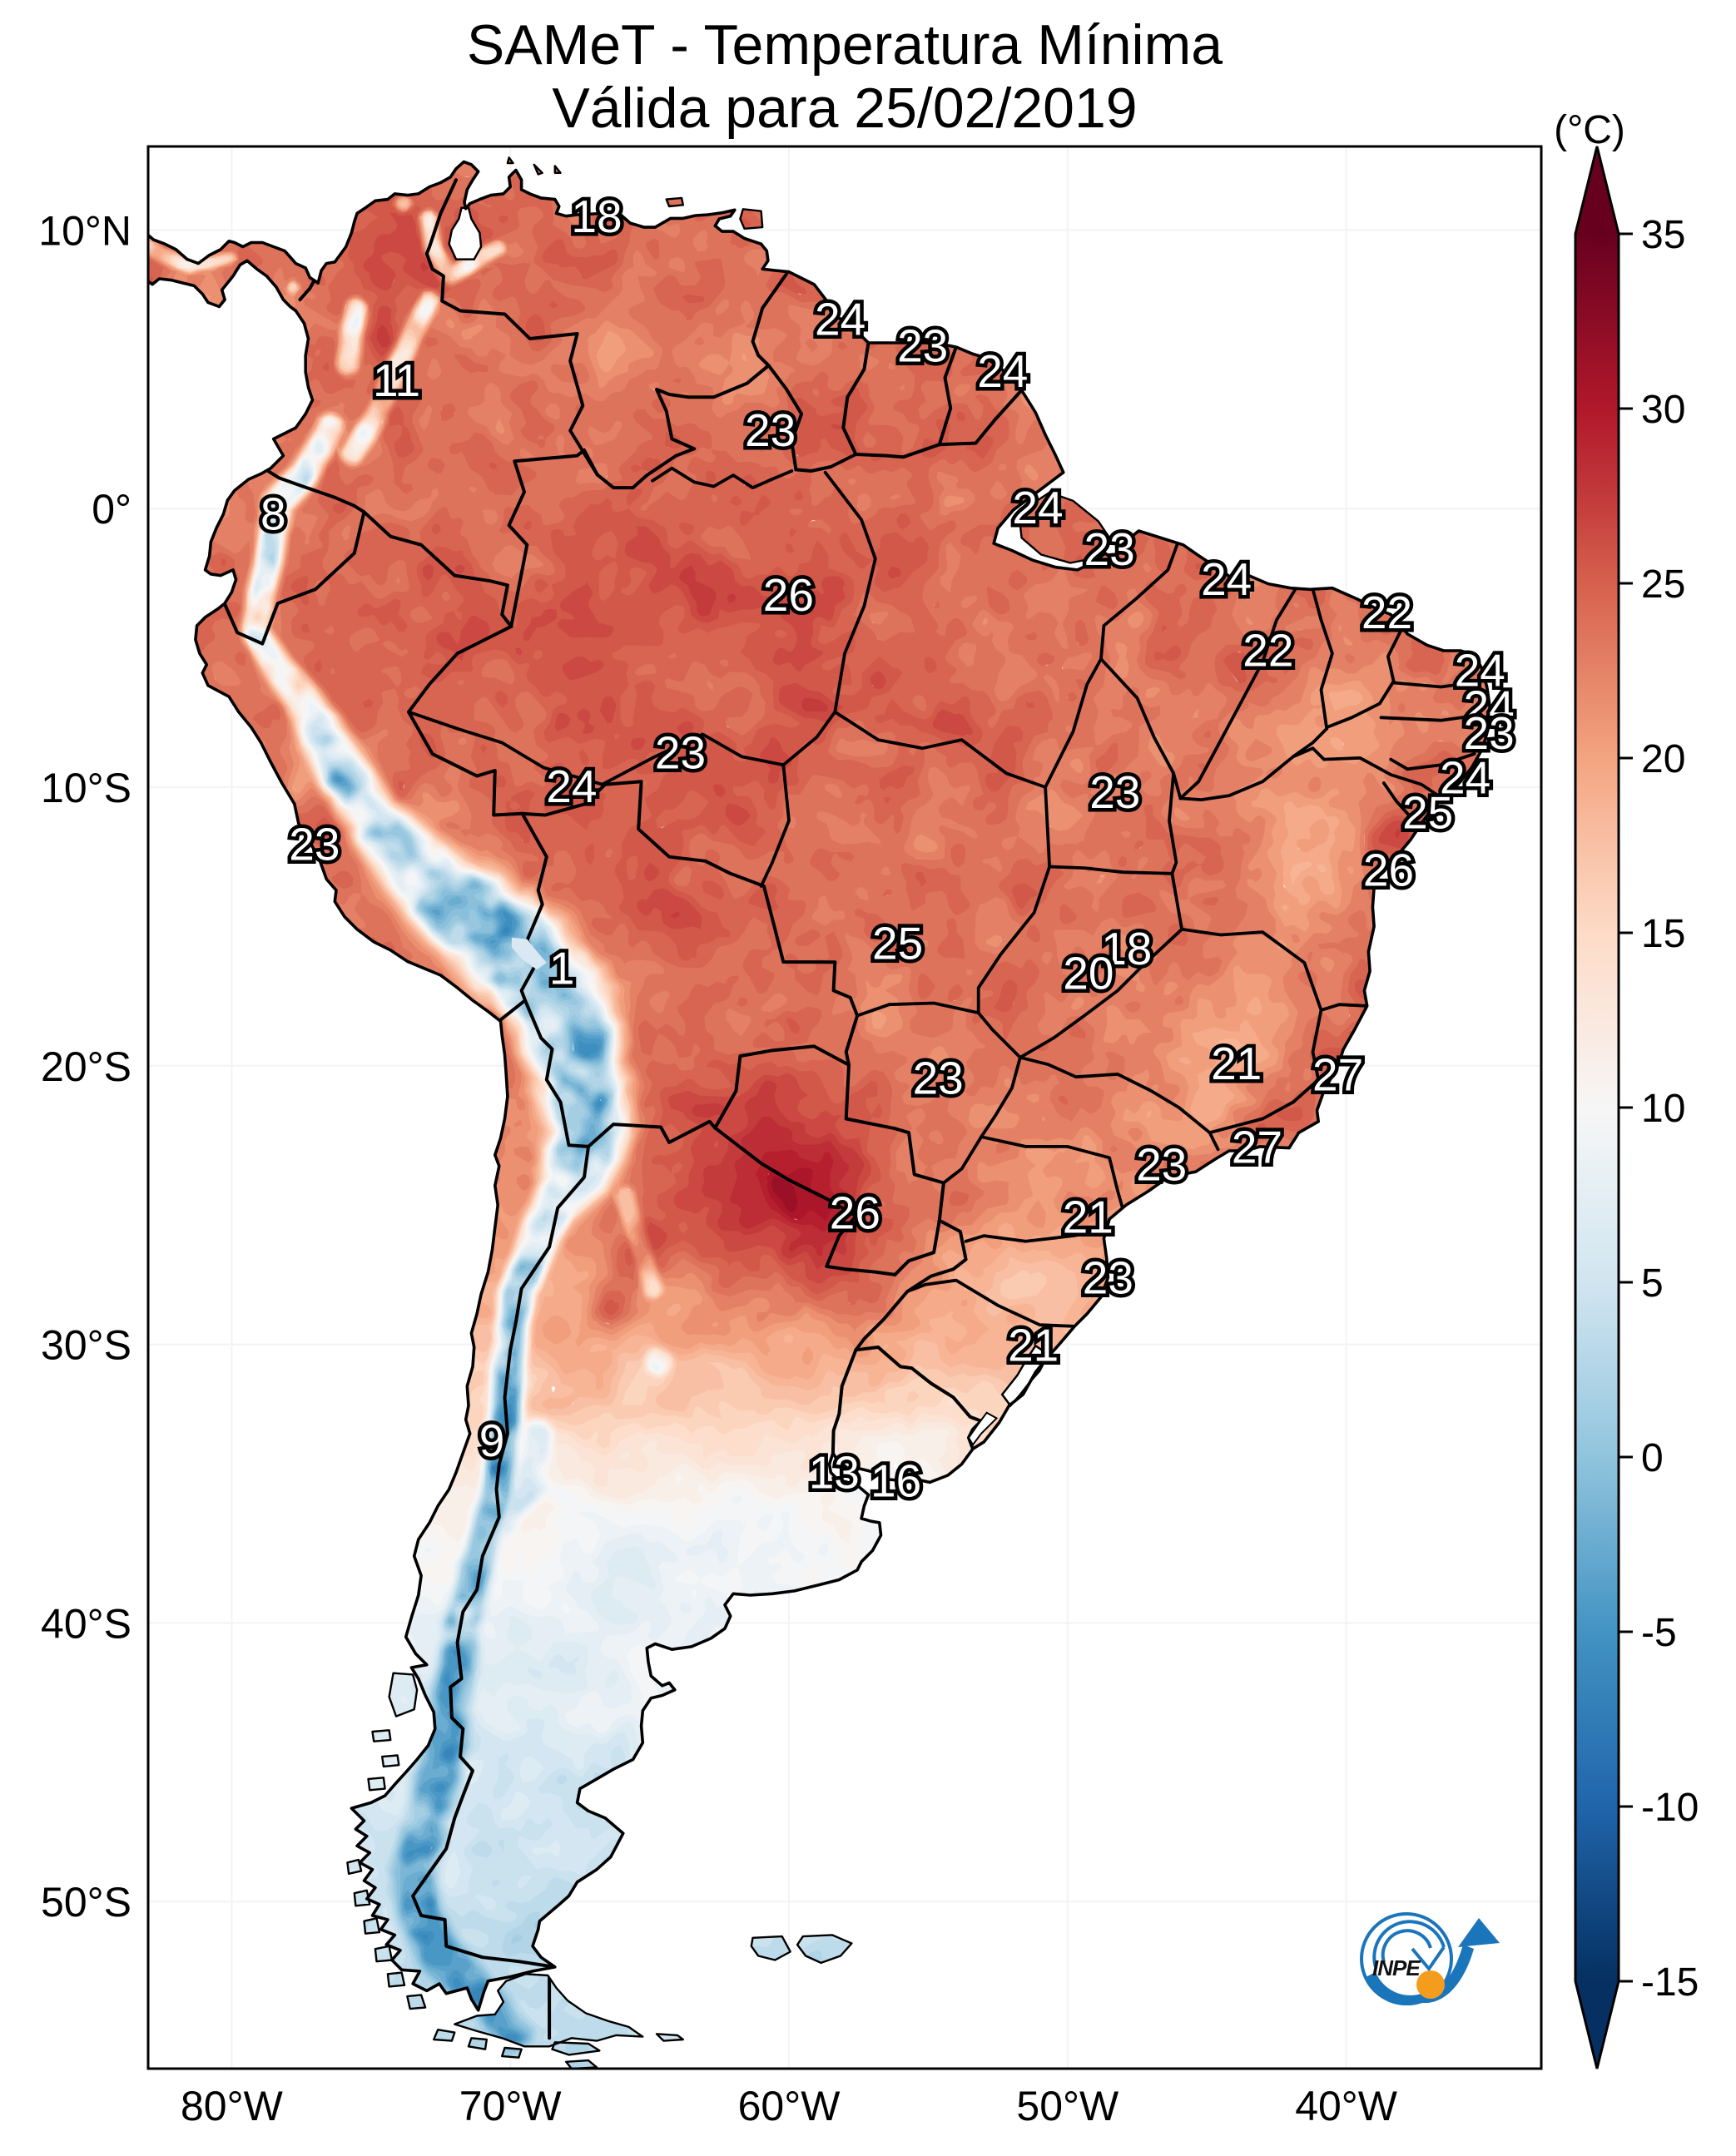 This screenshot has height=2156, width=1736. Describe the element at coordinates (273, 514) in the screenshot. I see `svg-text: 8` at that location.